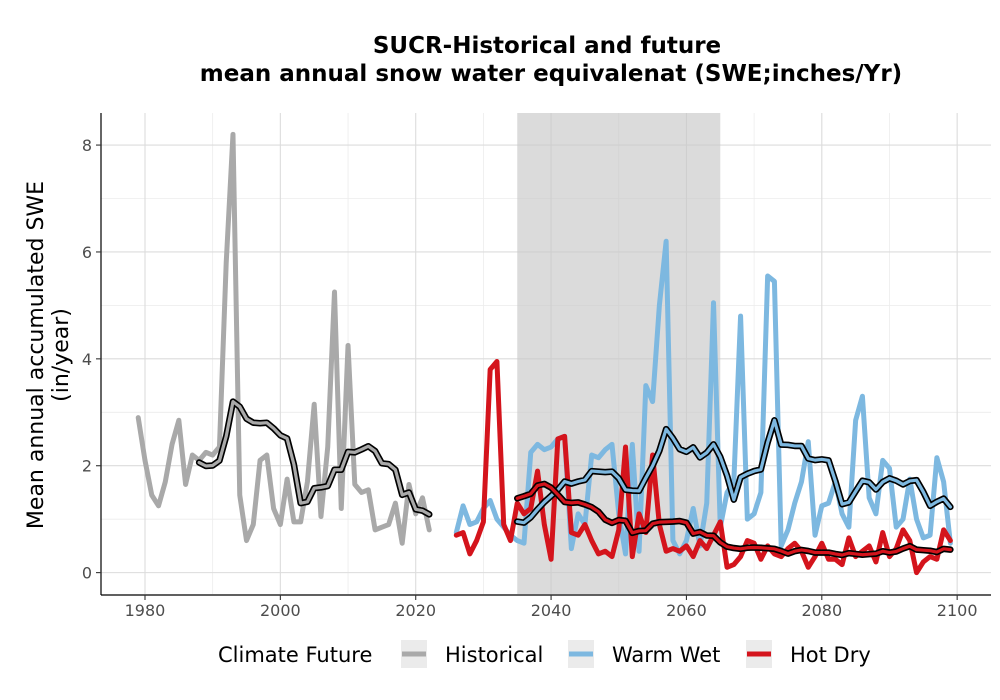  What do you see at coordinates (145, 610) in the screenshot?
I see `x-tick-label: 1980` at bounding box center [145, 610].